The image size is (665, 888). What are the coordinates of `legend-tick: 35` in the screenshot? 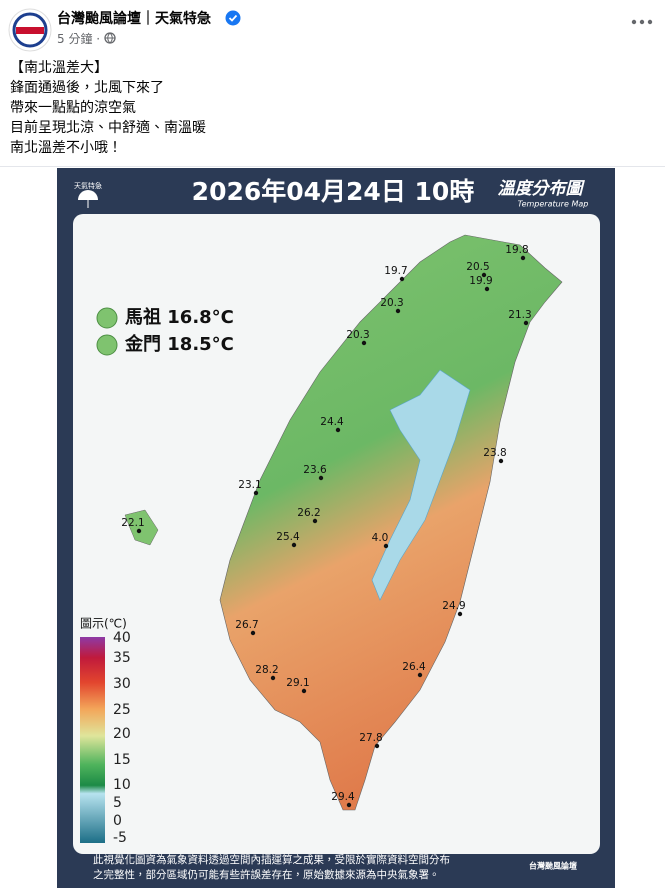 It's located at (122, 658).